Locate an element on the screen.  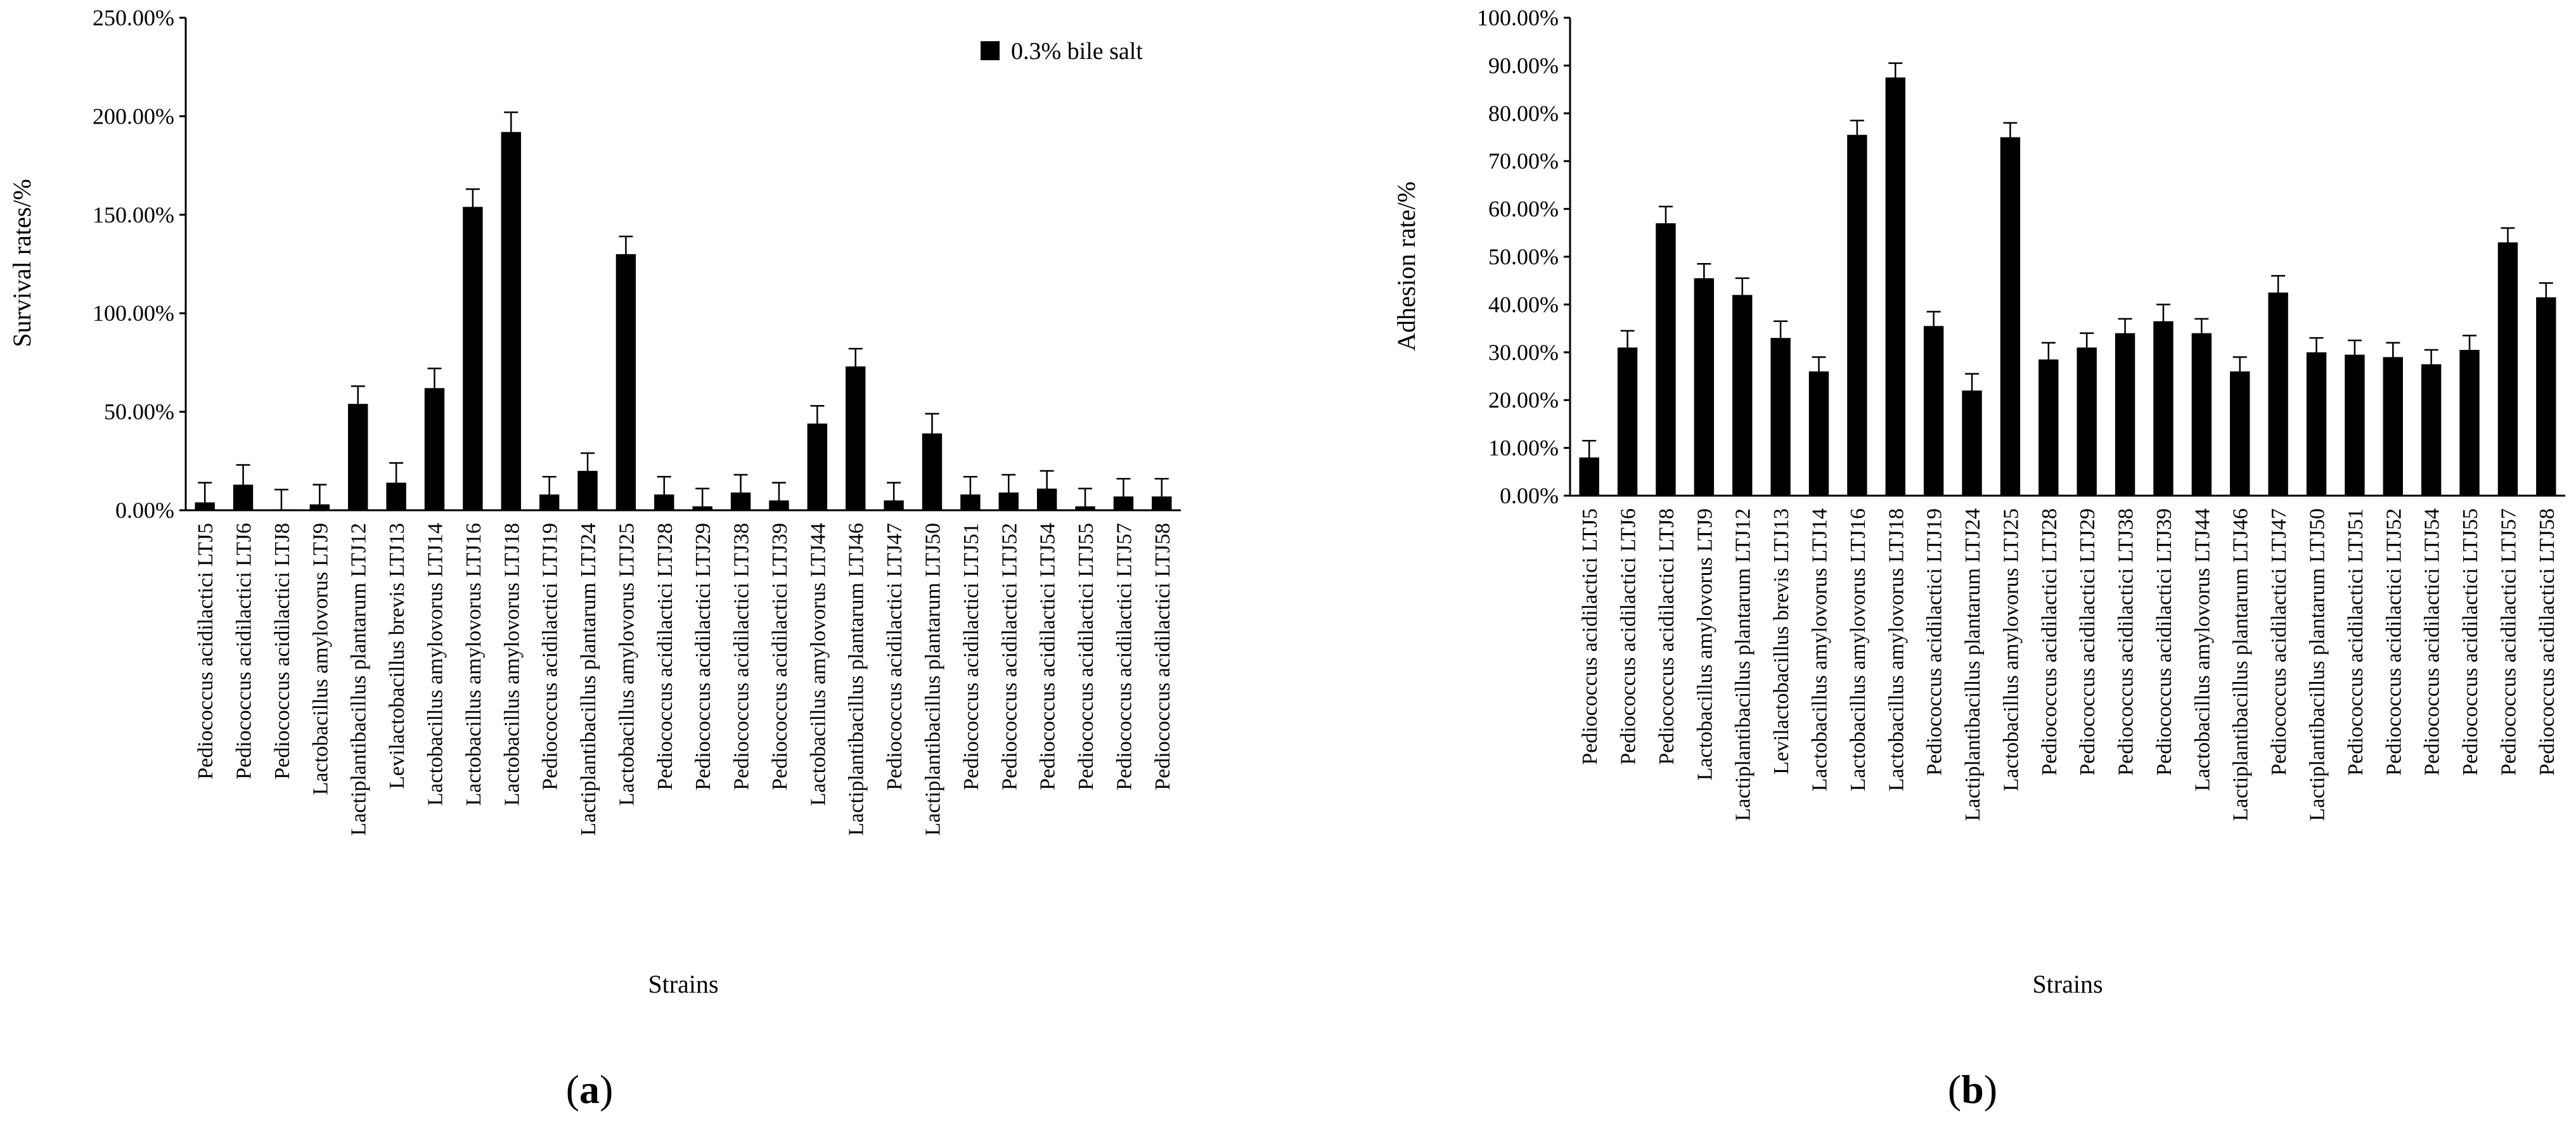
chart-b-category-label: Pediococcus acidilactici LTJ29 is located at coordinates (2087, 642).